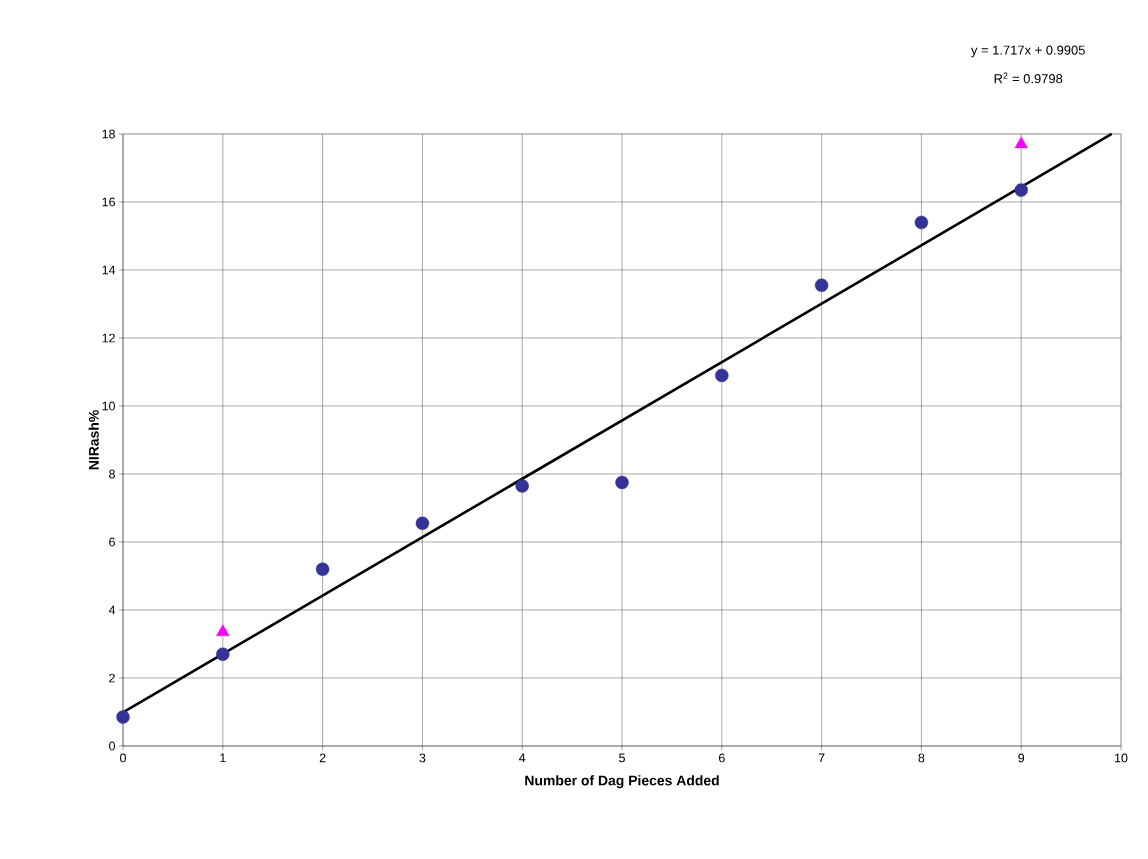 The width and height of the screenshot is (1148, 859). What do you see at coordinates (1021, 758) in the screenshot?
I see `x-tick-label: 9` at bounding box center [1021, 758].